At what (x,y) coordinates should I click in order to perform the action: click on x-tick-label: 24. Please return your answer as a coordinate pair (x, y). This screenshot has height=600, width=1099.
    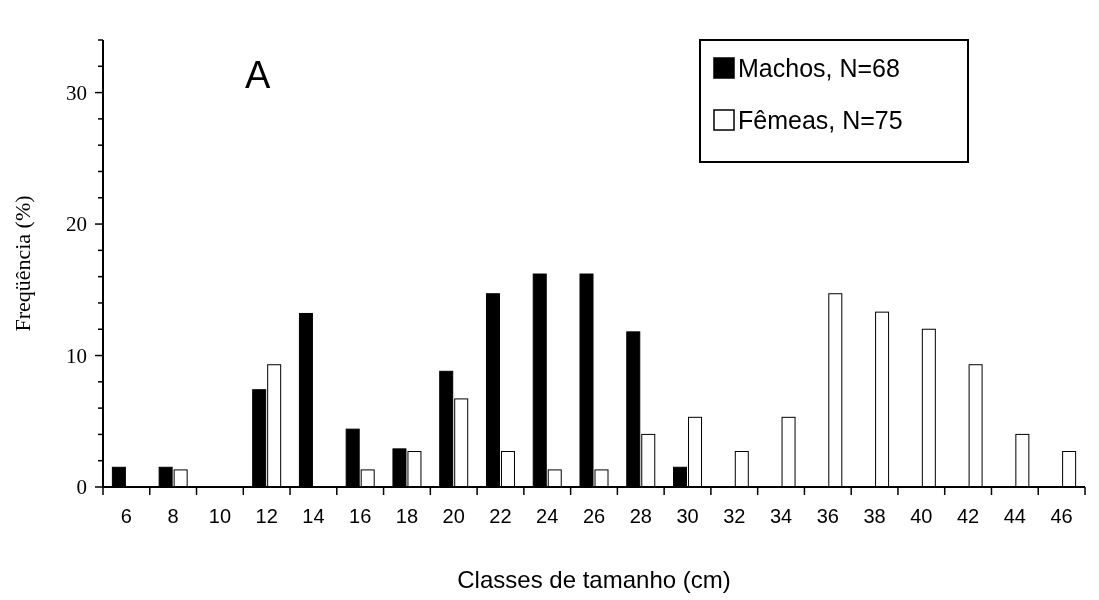
    Looking at the image, I should click on (547, 516).